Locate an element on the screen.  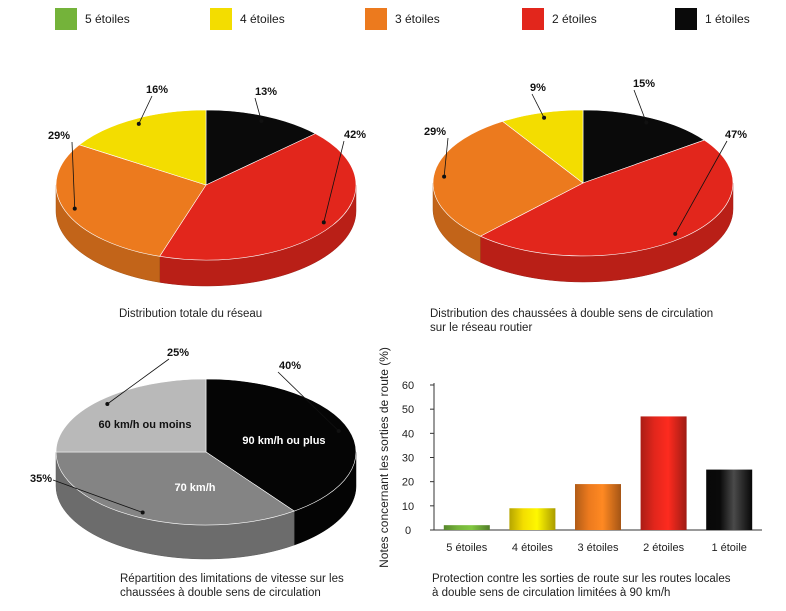
x-tick-label: 2 étoiles is located at coordinates (663, 548).